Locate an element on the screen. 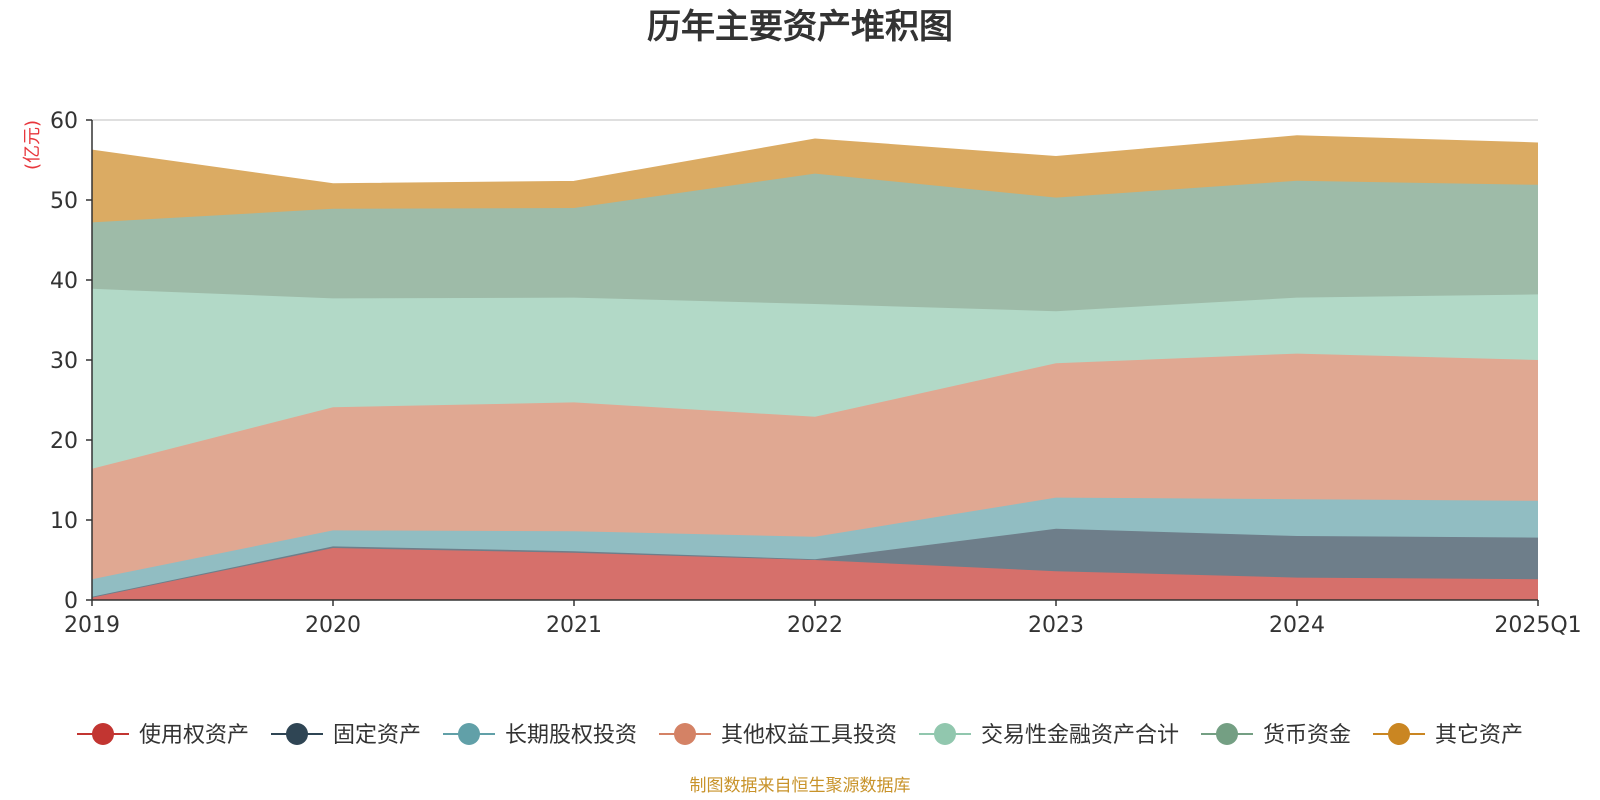 The image size is (1600, 800). y-axis-unit-label: (亿元) is located at coordinates (32, 145).